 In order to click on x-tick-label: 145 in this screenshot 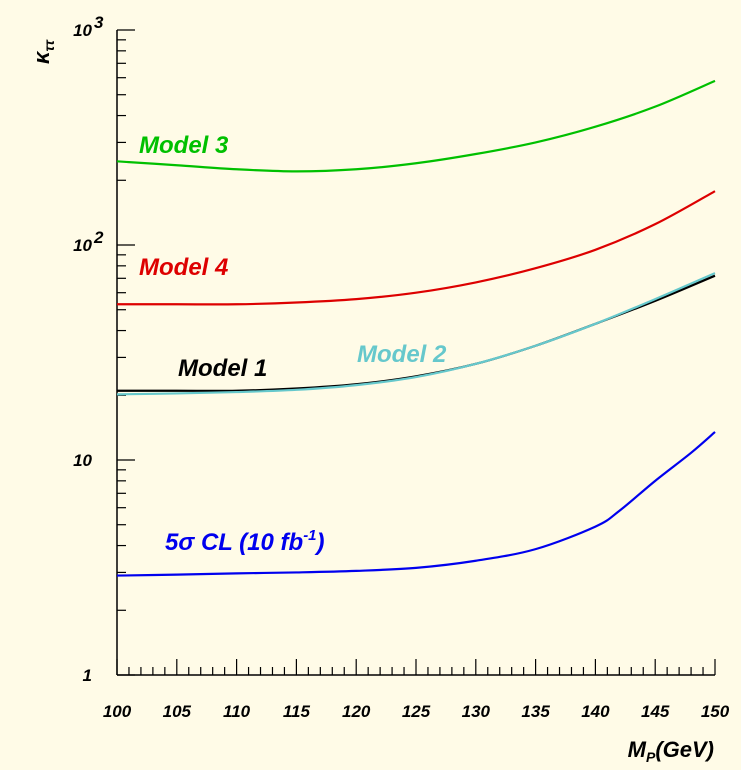, I will do `click(655, 711)`.